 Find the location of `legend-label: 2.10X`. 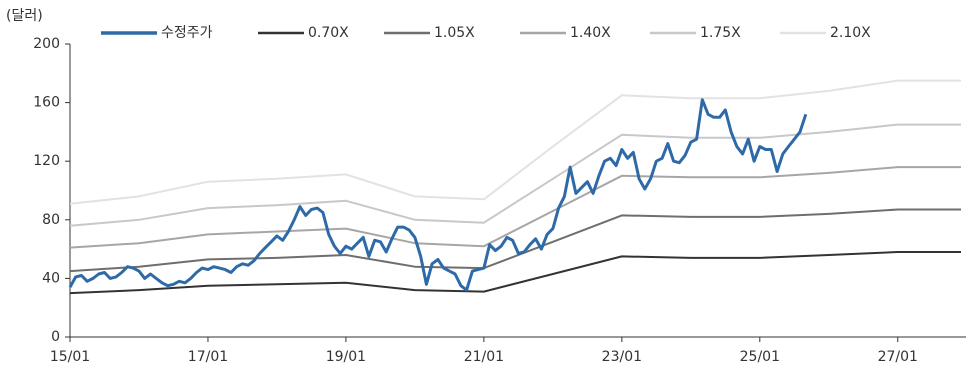

legend-label: 2.10X is located at coordinates (850, 33).